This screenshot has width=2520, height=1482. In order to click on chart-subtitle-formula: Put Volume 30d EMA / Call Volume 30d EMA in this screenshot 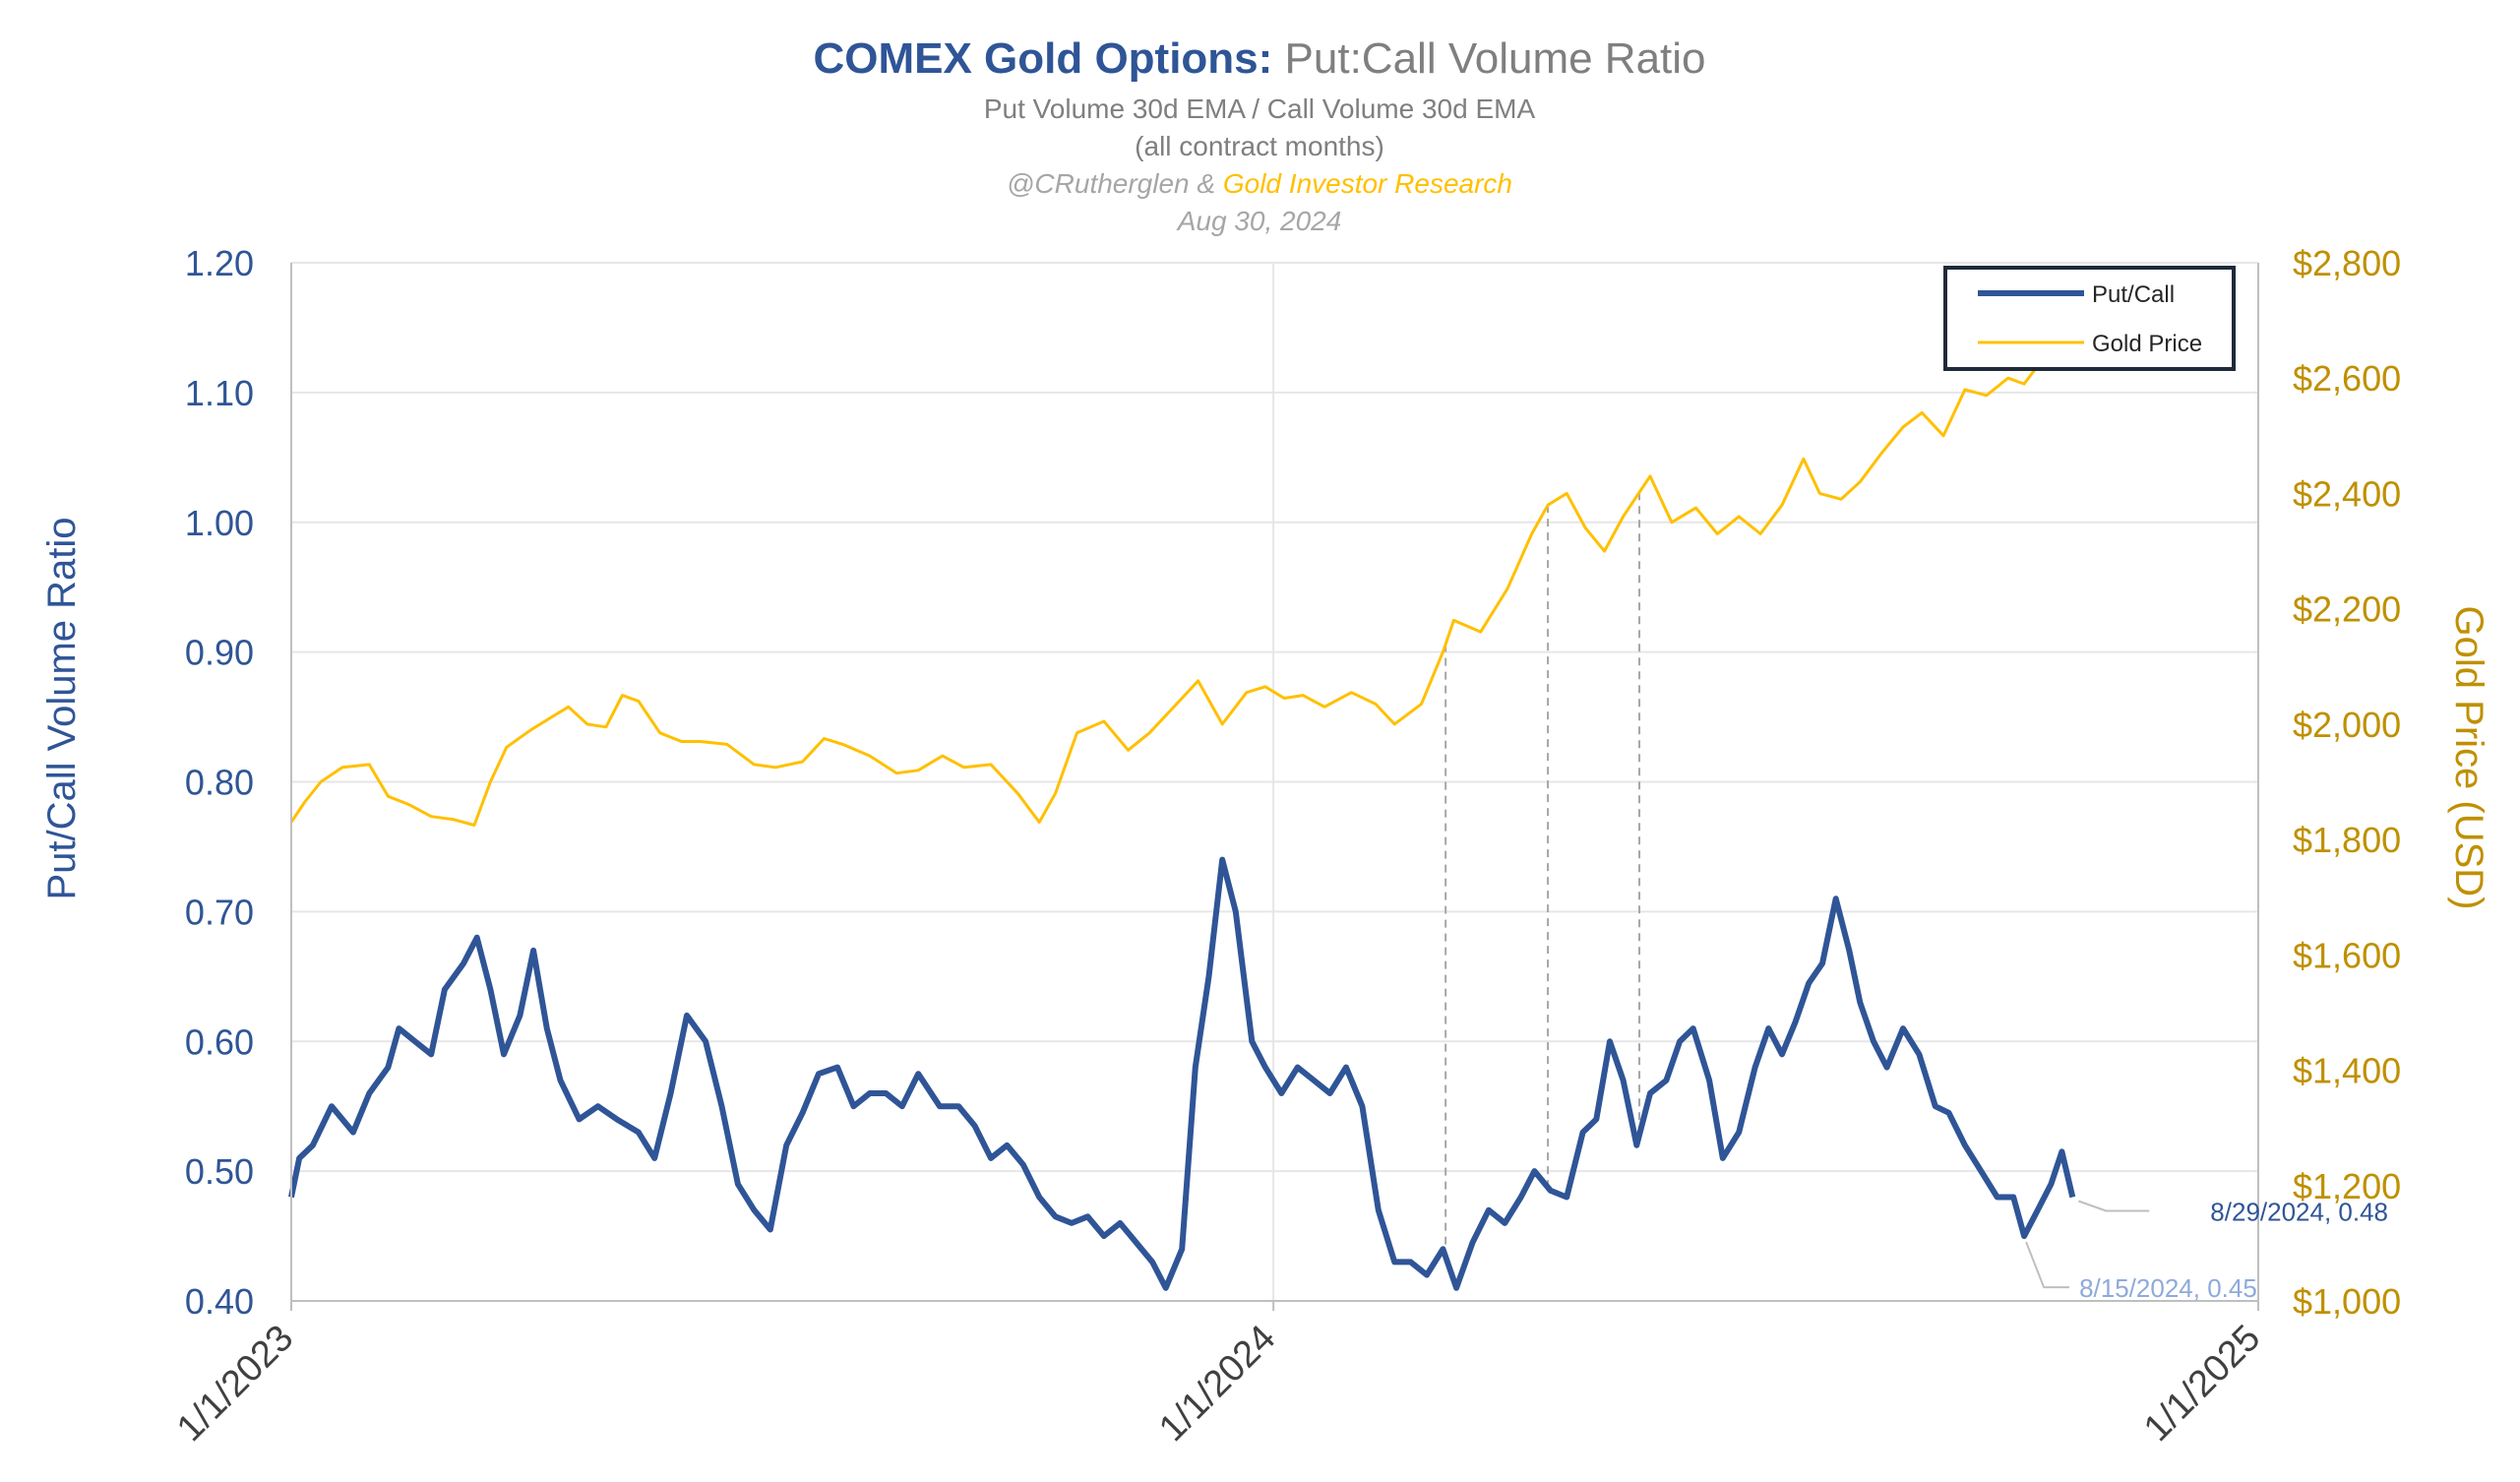, I will do `click(1260, 108)`.